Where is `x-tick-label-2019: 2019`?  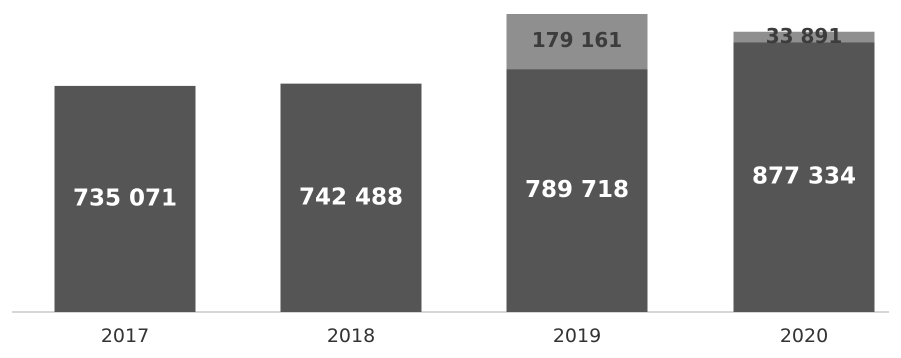
x-tick-label-2019: 2019 is located at coordinates (577, 336).